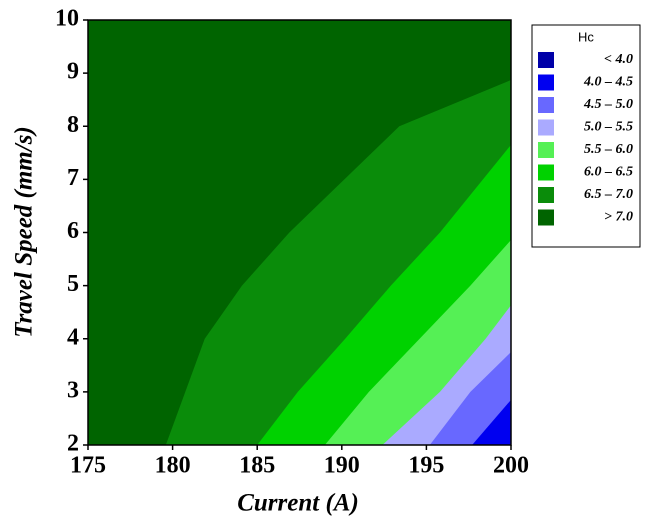 This screenshot has width=648, height=524. Describe the element at coordinates (173, 466) in the screenshot. I see `x-tick-label: 180` at that location.